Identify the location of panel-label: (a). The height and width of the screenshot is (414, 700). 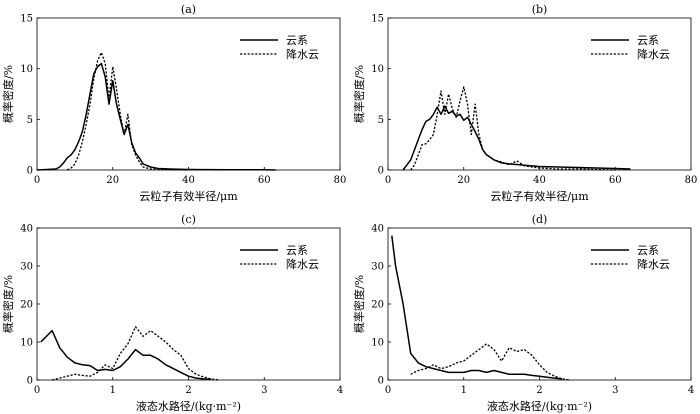
(188, 9).